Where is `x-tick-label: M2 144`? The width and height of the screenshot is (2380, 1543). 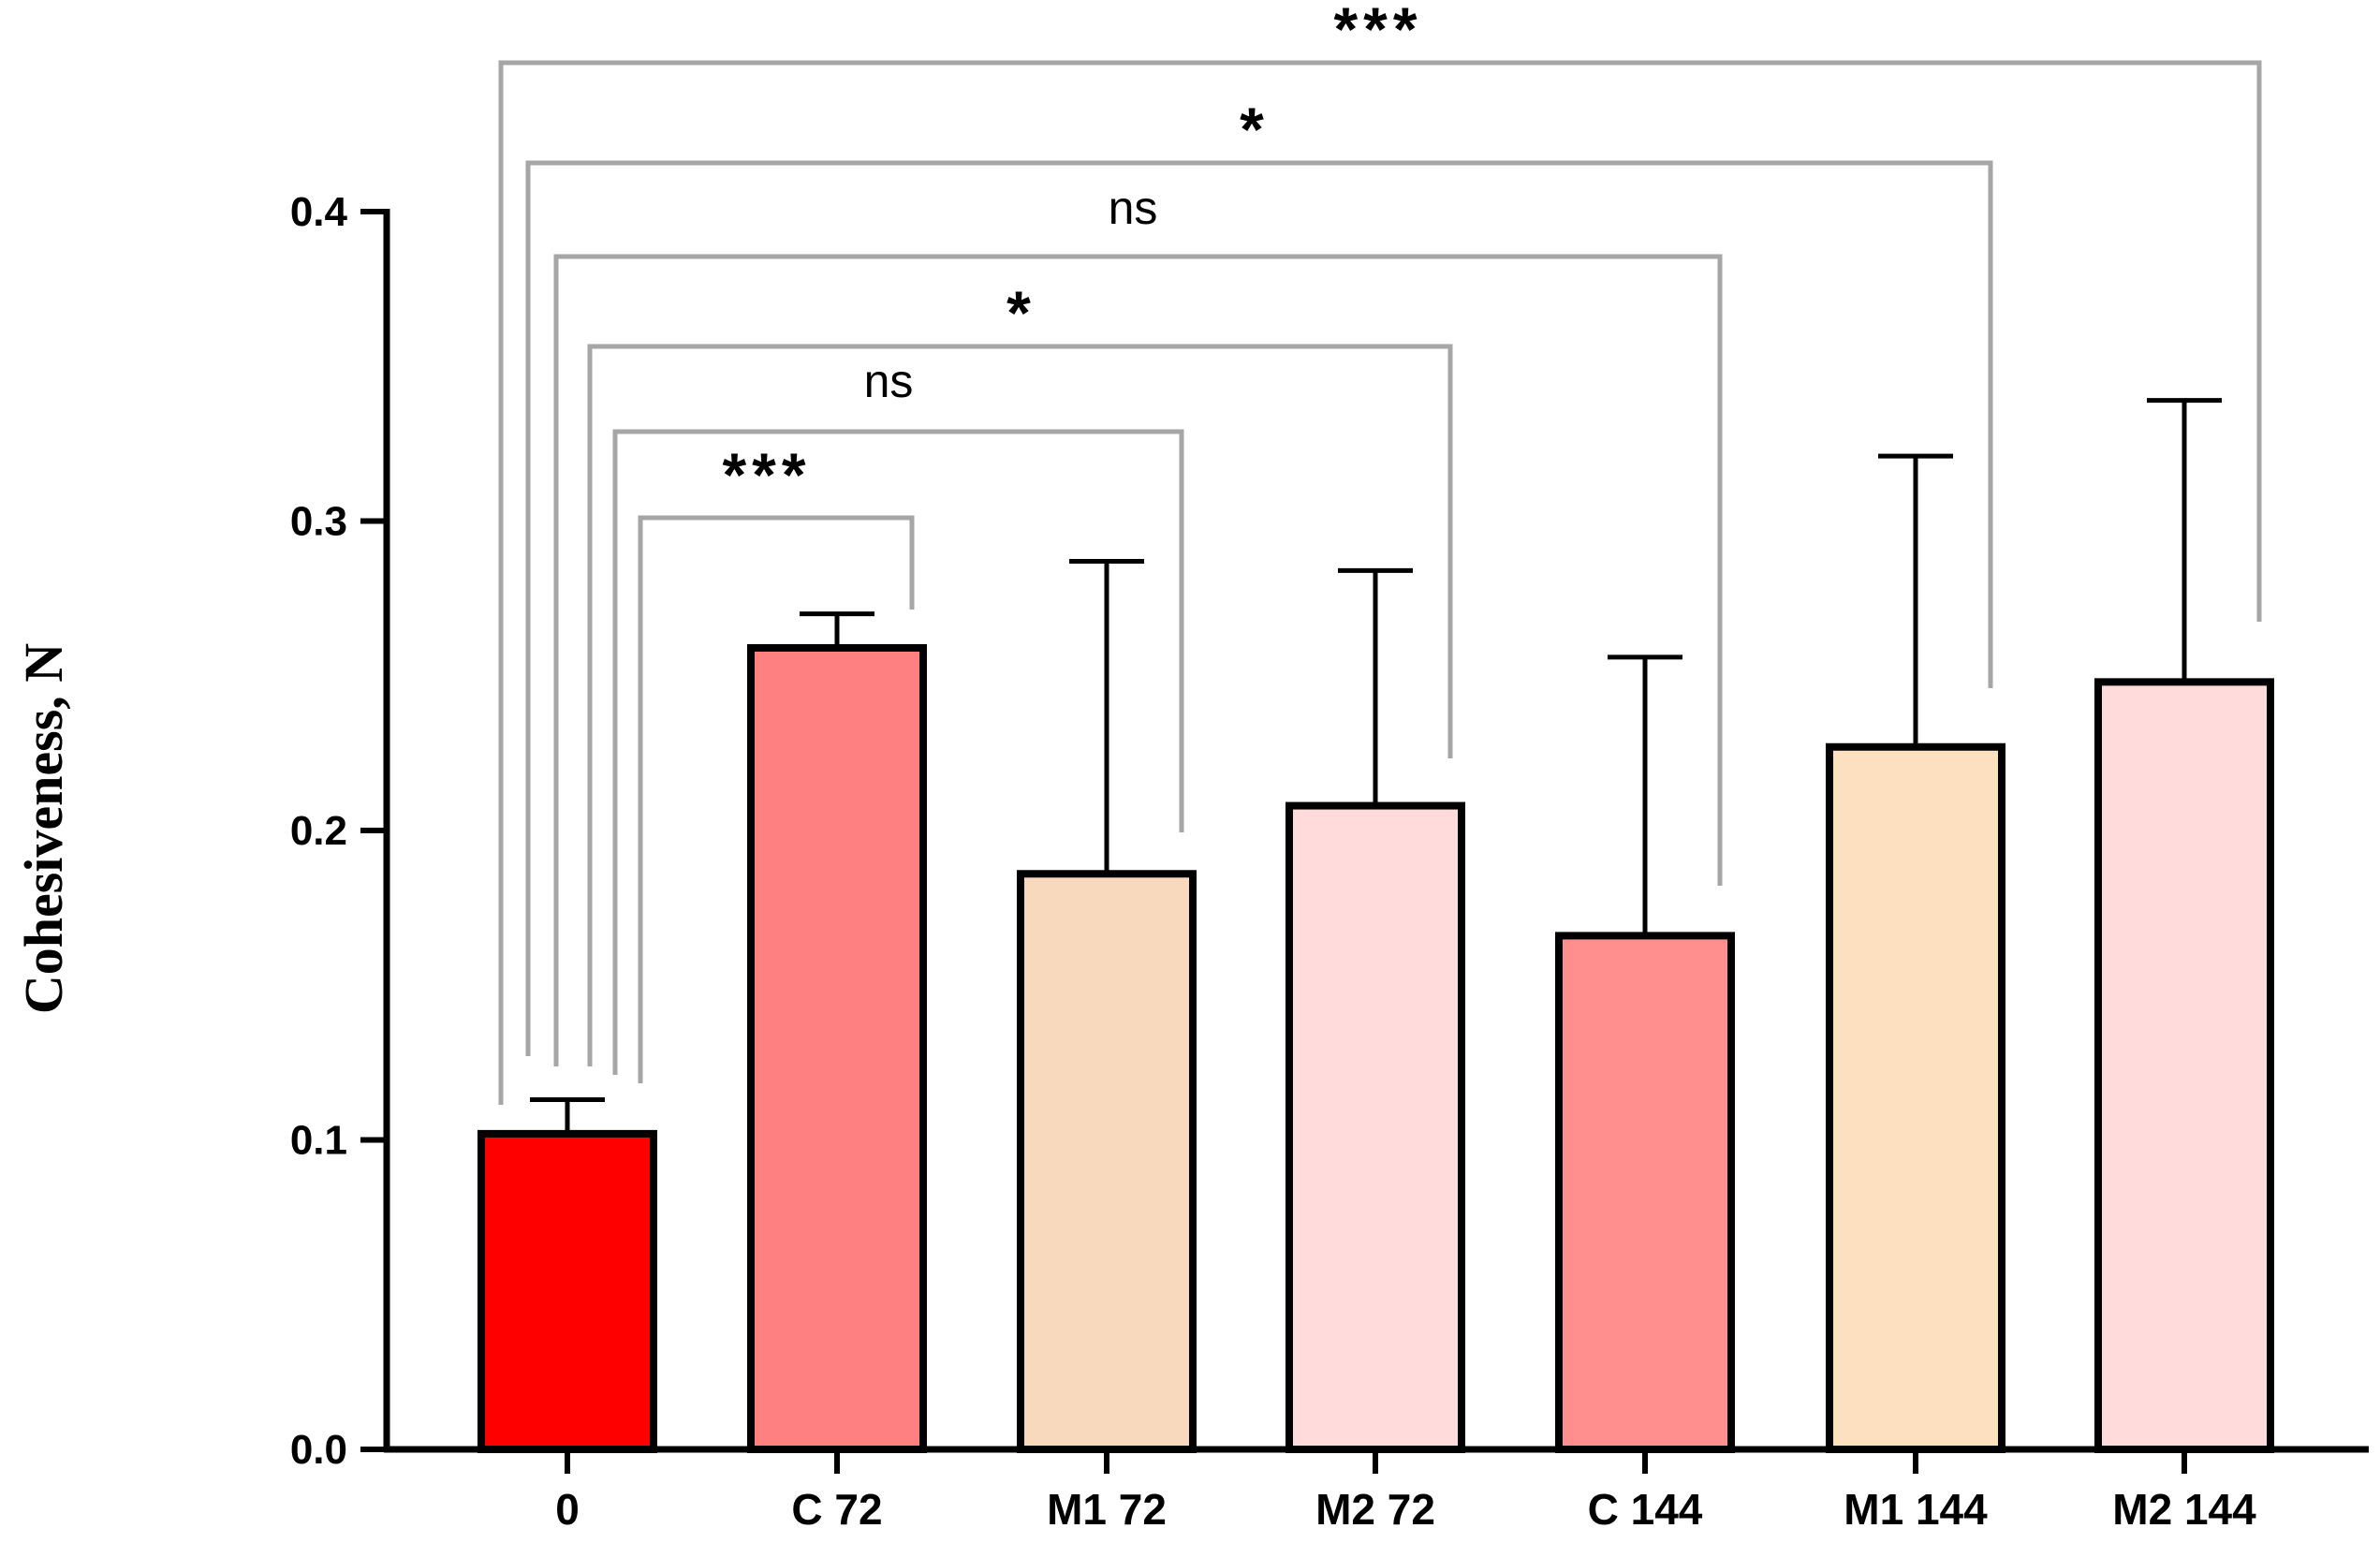
x-tick-label: M2 144 is located at coordinates (2184, 1509).